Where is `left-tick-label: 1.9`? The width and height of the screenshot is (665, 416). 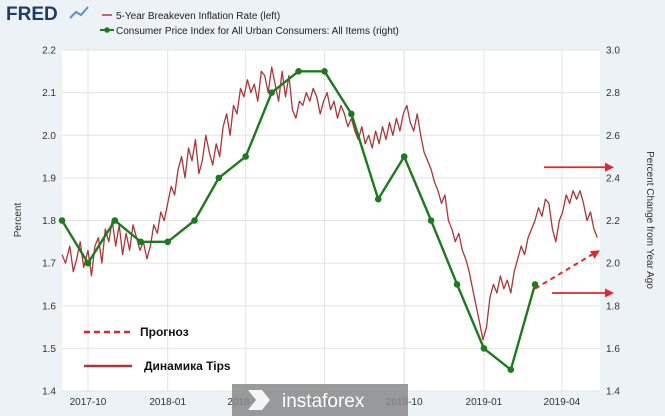
left-tick-label: 1.9 is located at coordinates (49, 178).